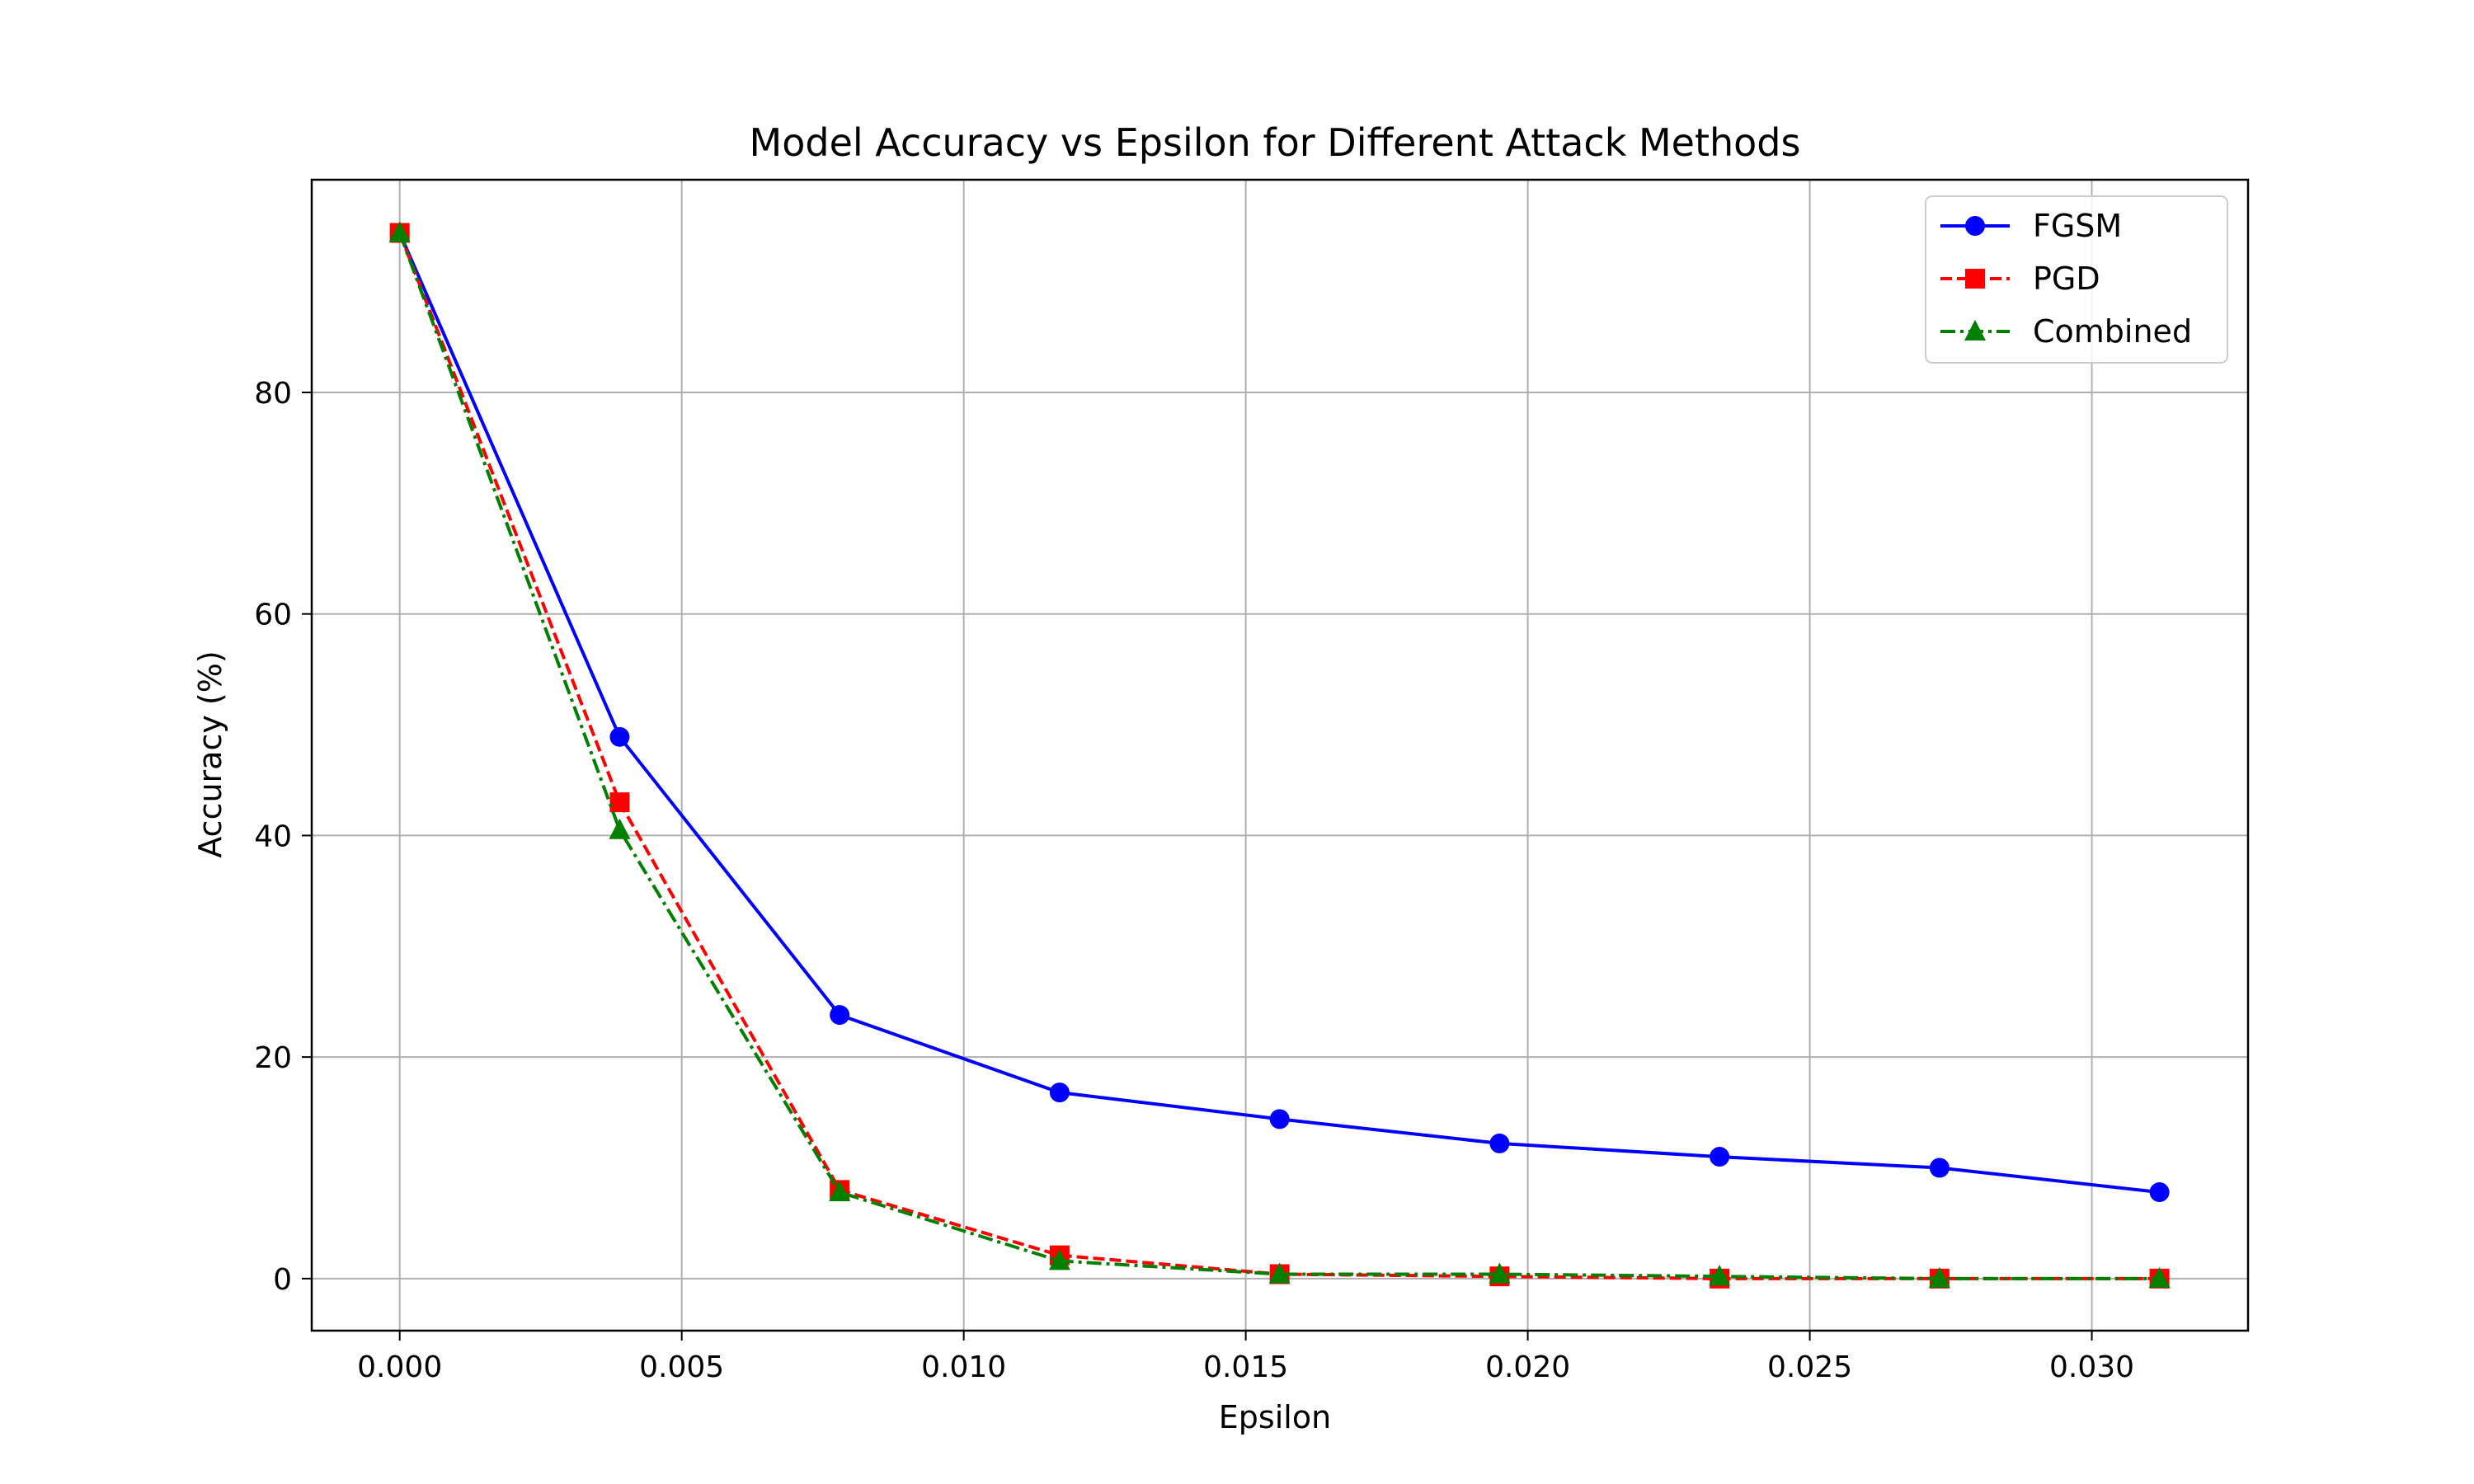  I want to click on y-tick-label: 0, so click(282, 1280).